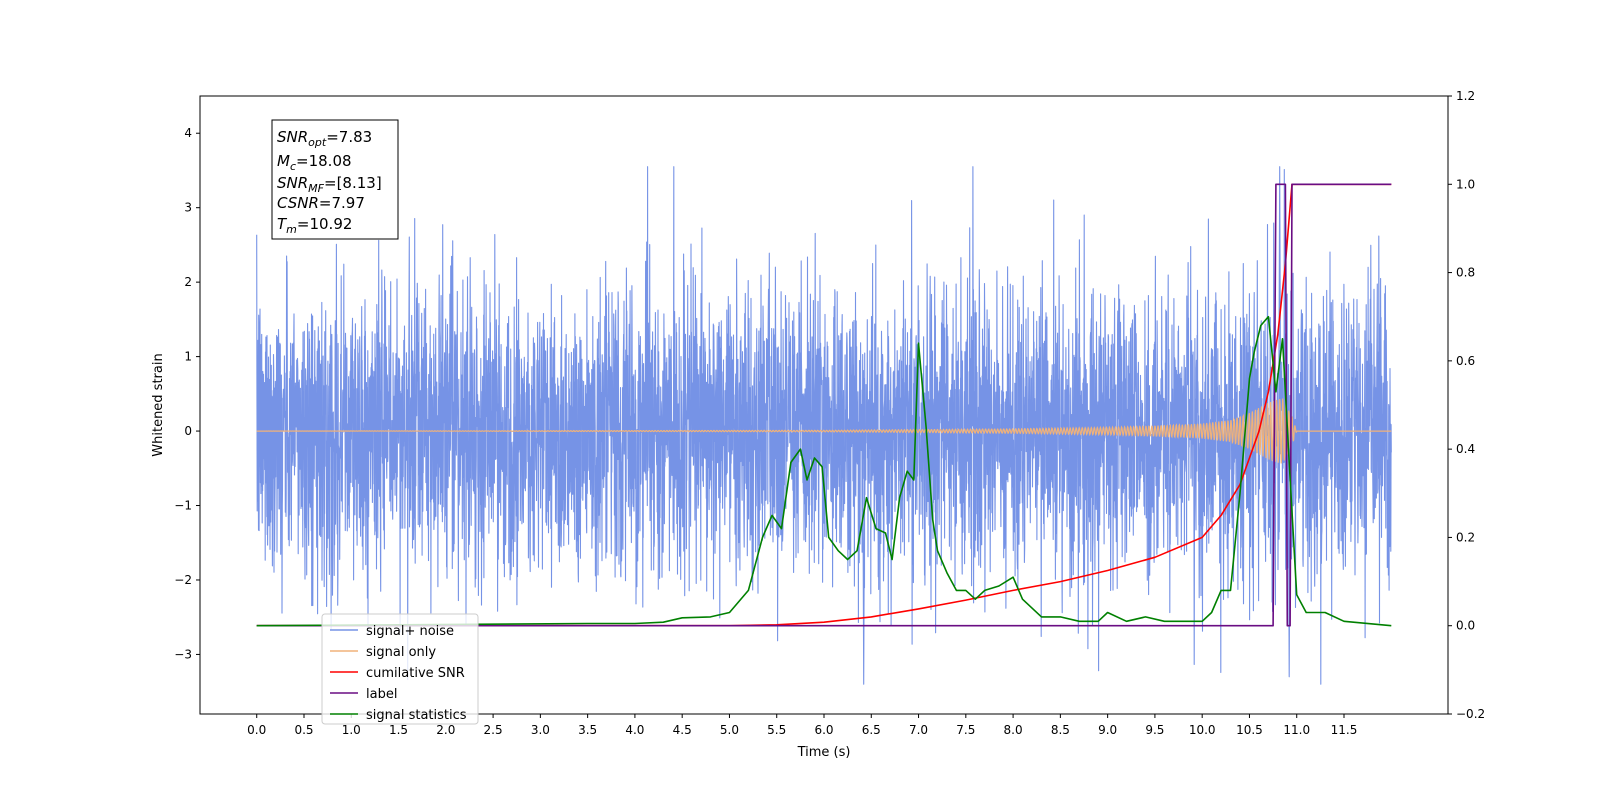 The height and width of the screenshot is (800, 1600). What do you see at coordinates (587, 730) in the screenshot?
I see `x-tick-label: 3.5` at bounding box center [587, 730].